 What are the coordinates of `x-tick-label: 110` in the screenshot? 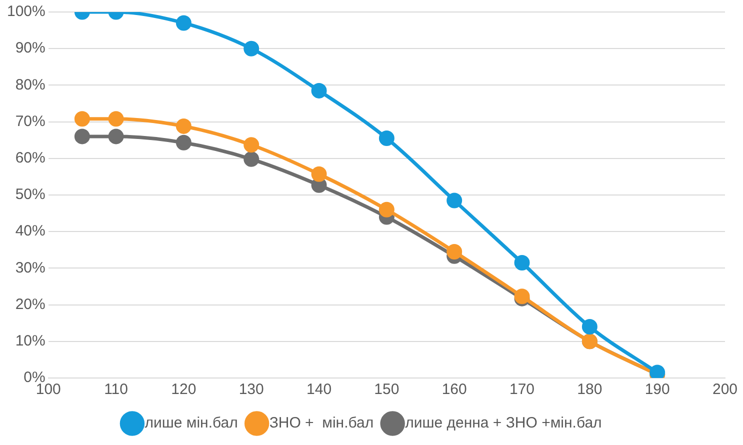 It's located at (116, 389).